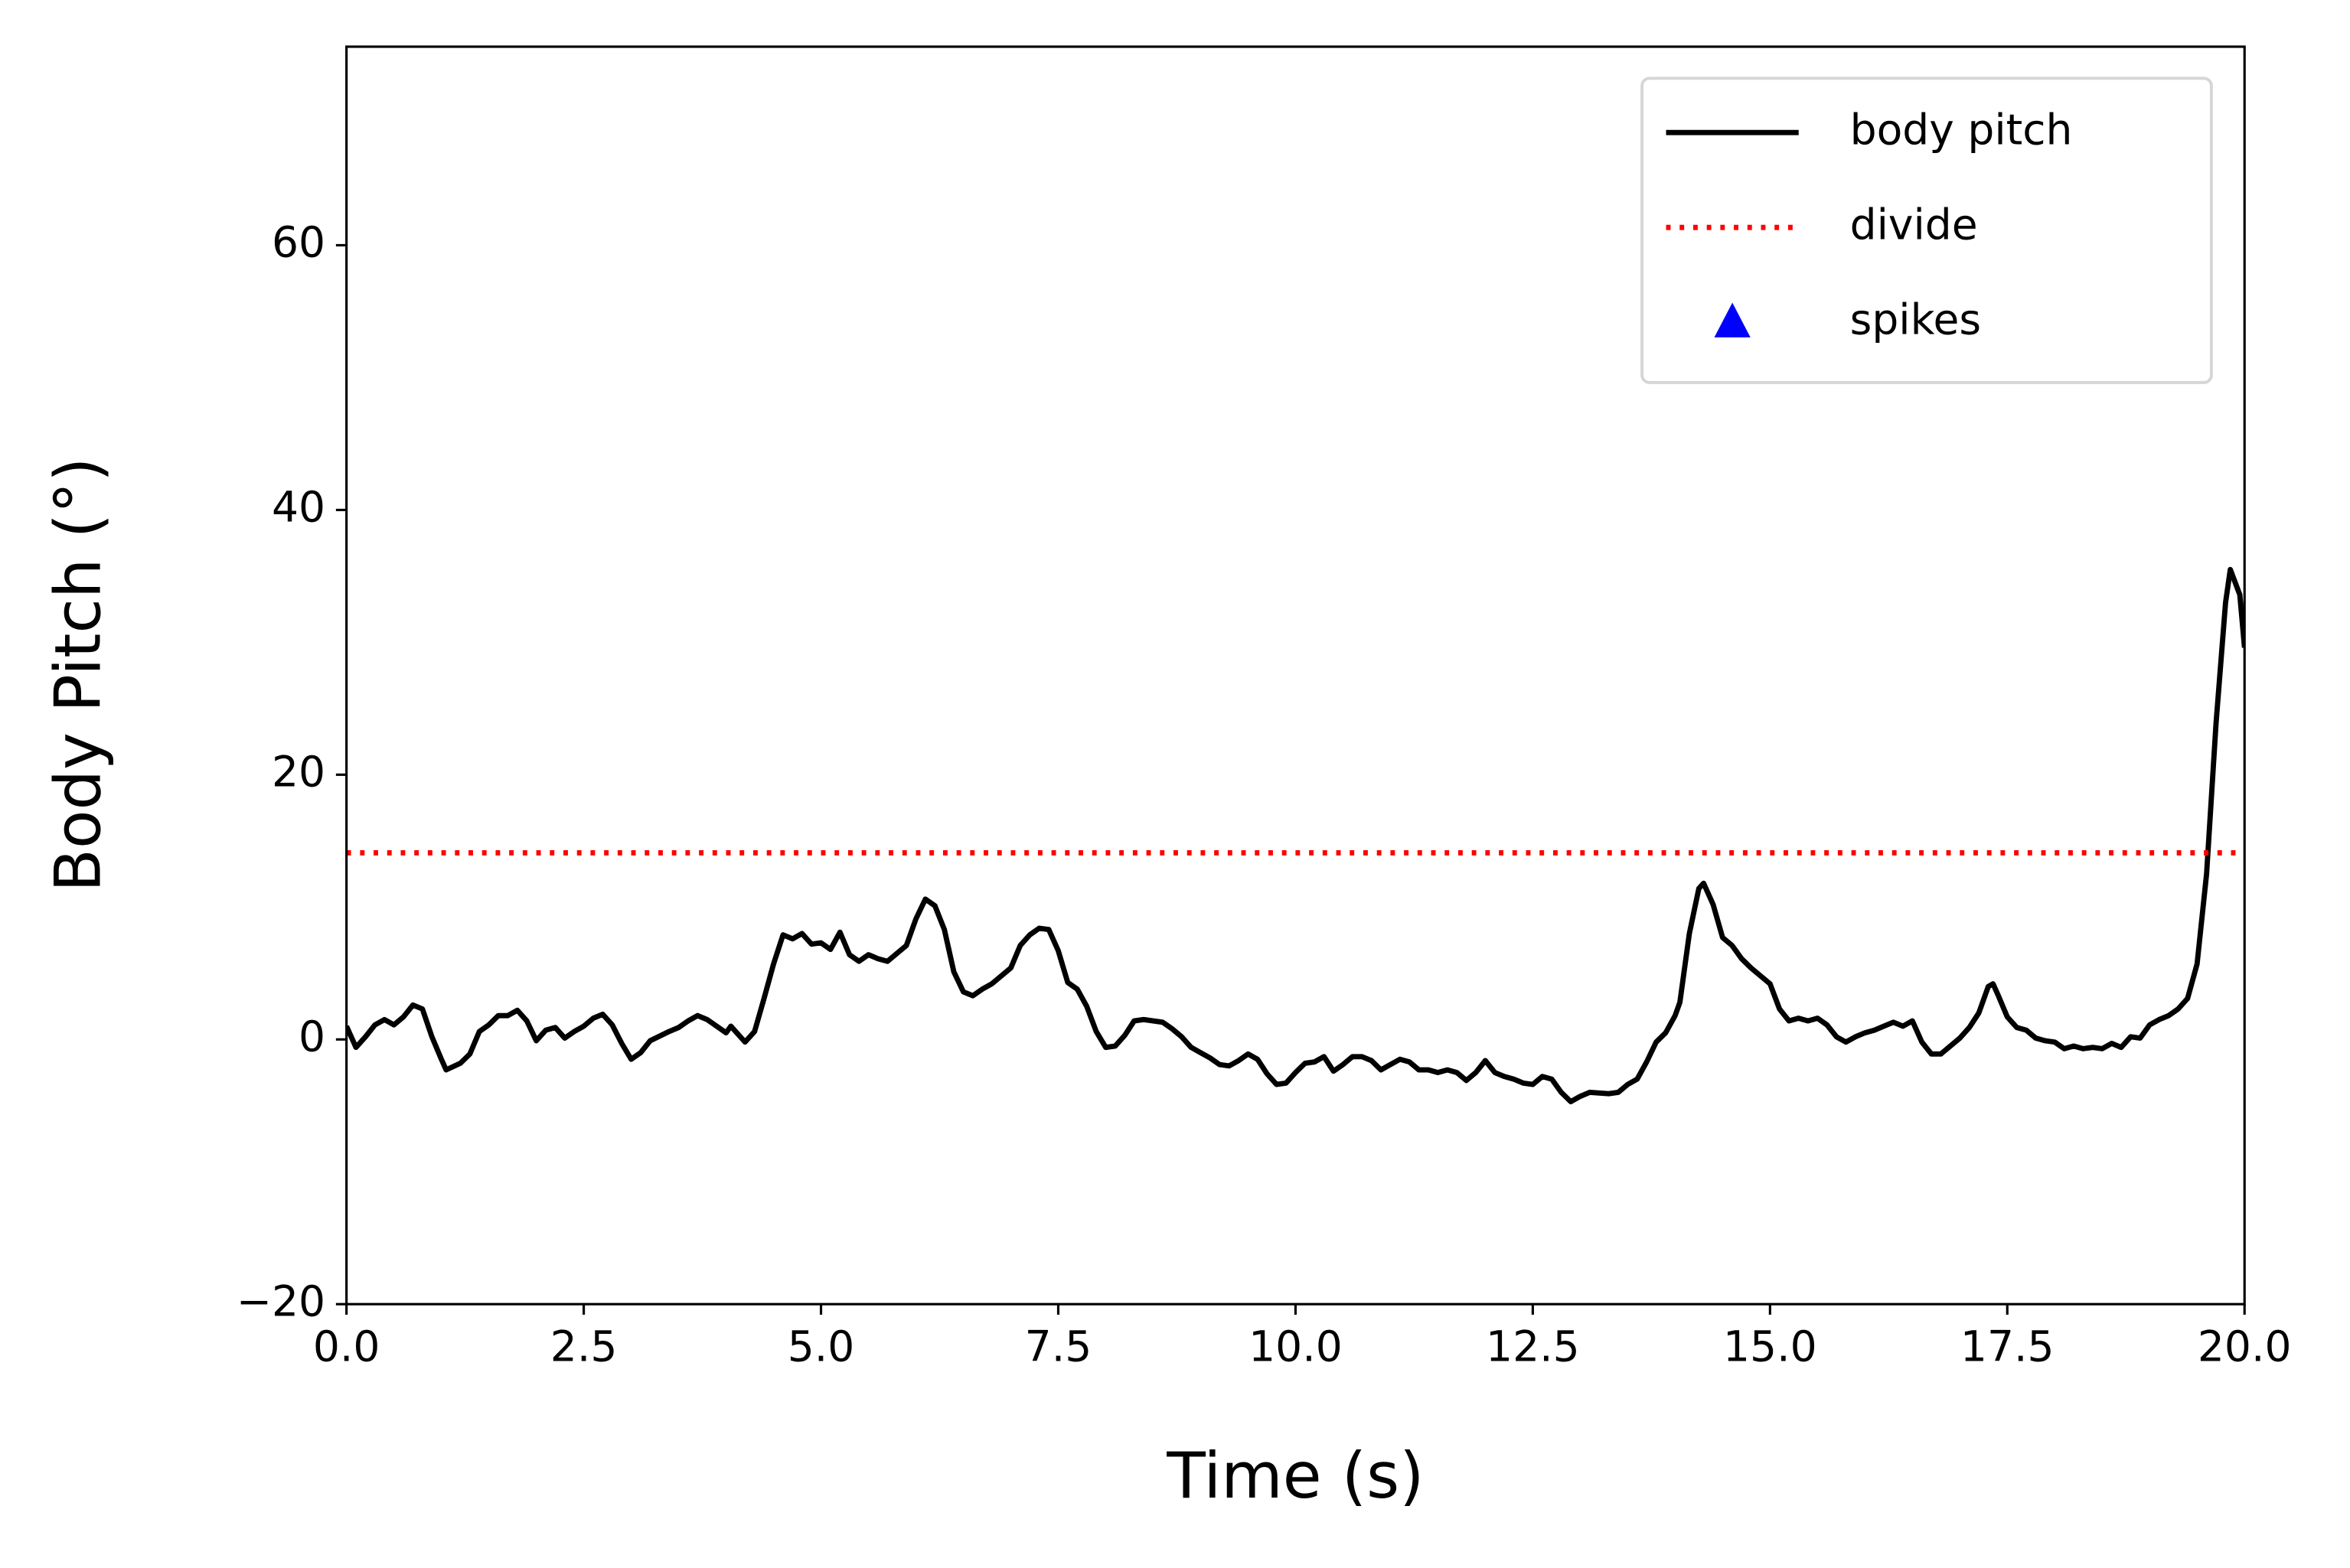 The image size is (2350, 1568). I want to click on legend-label: spikes, so click(1916, 319).